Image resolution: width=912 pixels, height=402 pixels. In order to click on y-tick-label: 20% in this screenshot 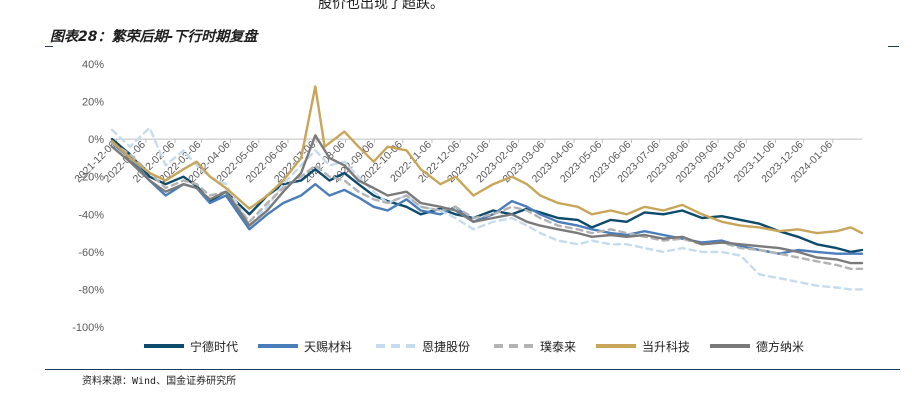, I will do `click(93, 103)`.